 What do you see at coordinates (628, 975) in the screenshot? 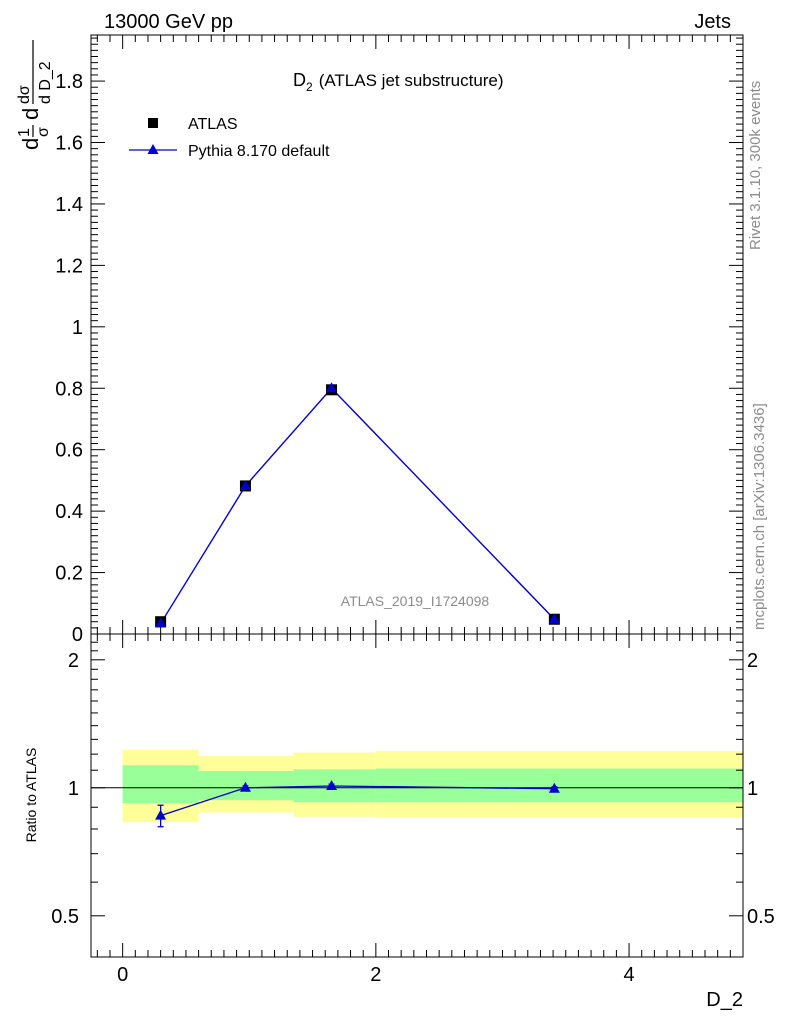
I see `x-tick-label: 4` at bounding box center [628, 975].